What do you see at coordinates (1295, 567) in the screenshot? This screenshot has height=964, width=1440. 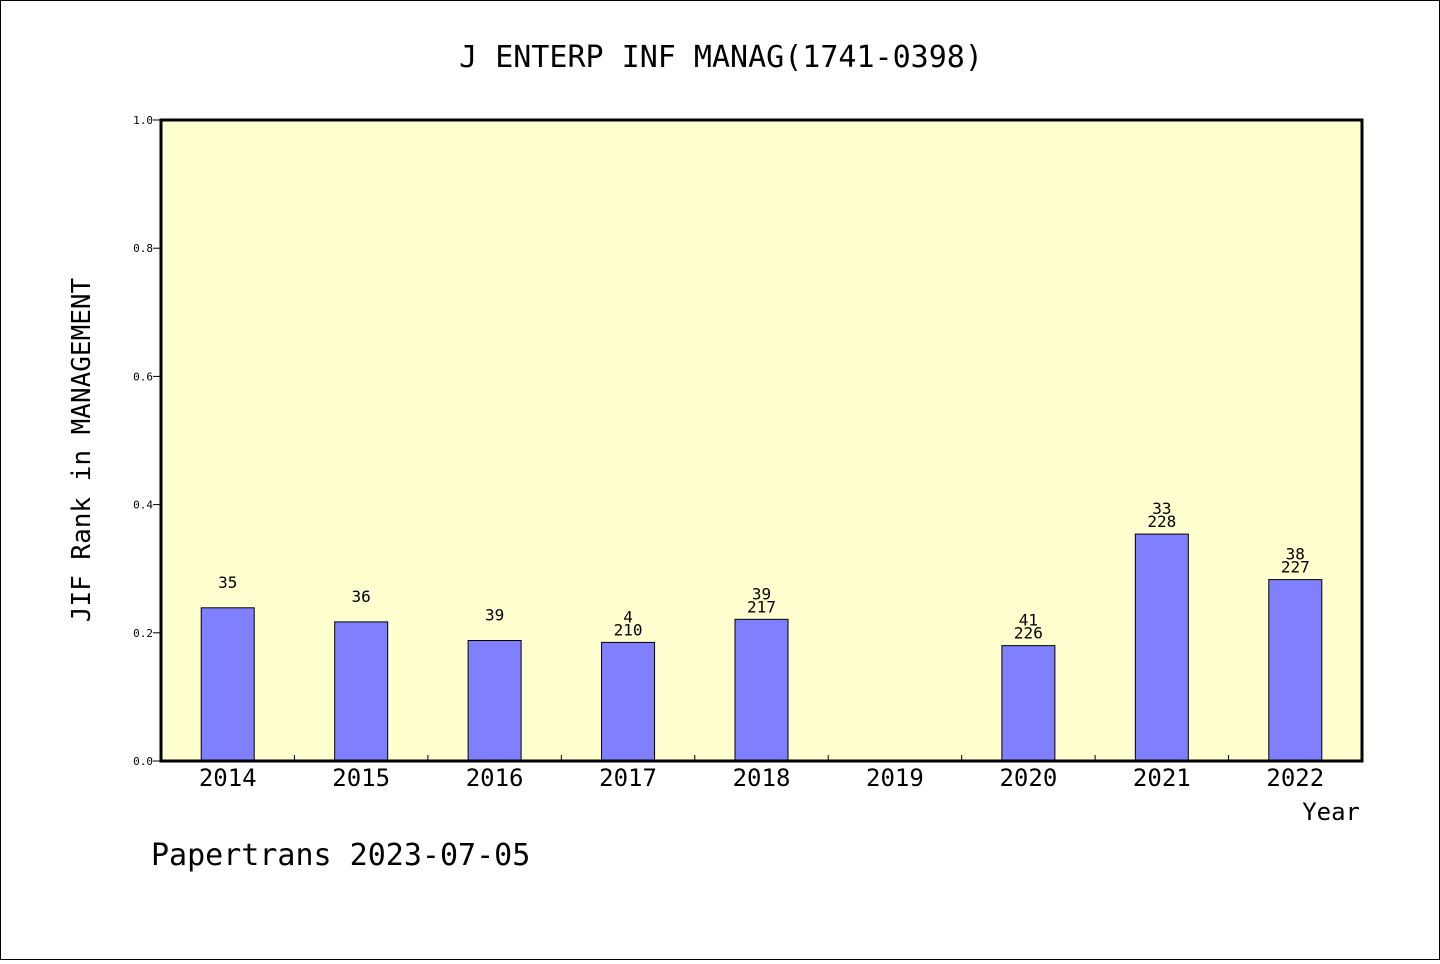 I see `data-label-2022: 227` at bounding box center [1295, 567].